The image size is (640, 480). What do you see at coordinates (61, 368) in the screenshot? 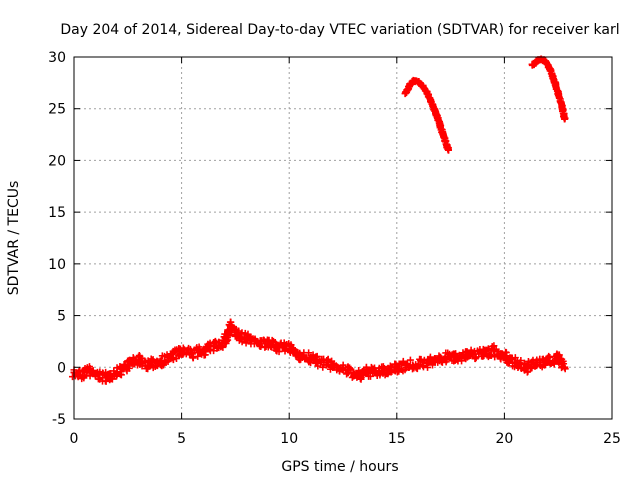
I see `y-tick-label: 0` at bounding box center [61, 368].